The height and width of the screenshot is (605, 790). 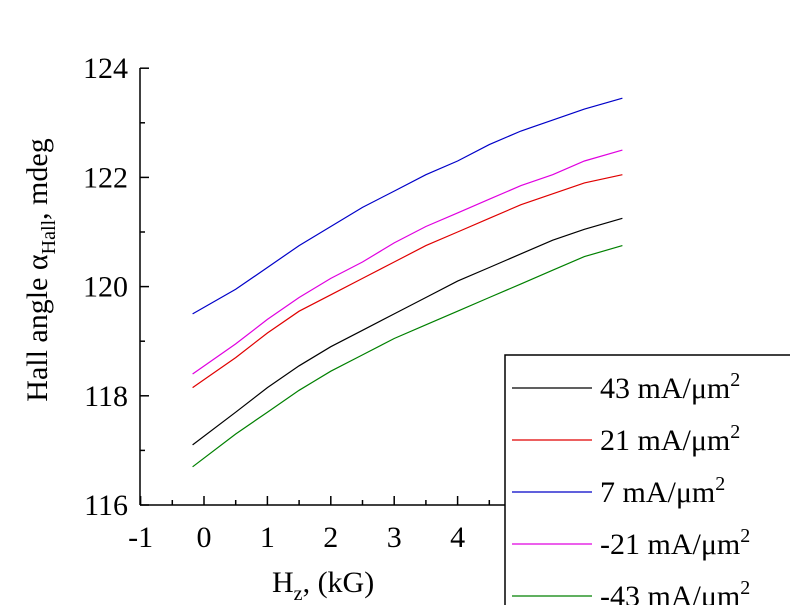 I want to click on x-tick-label: 2, so click(x=330, y=537).